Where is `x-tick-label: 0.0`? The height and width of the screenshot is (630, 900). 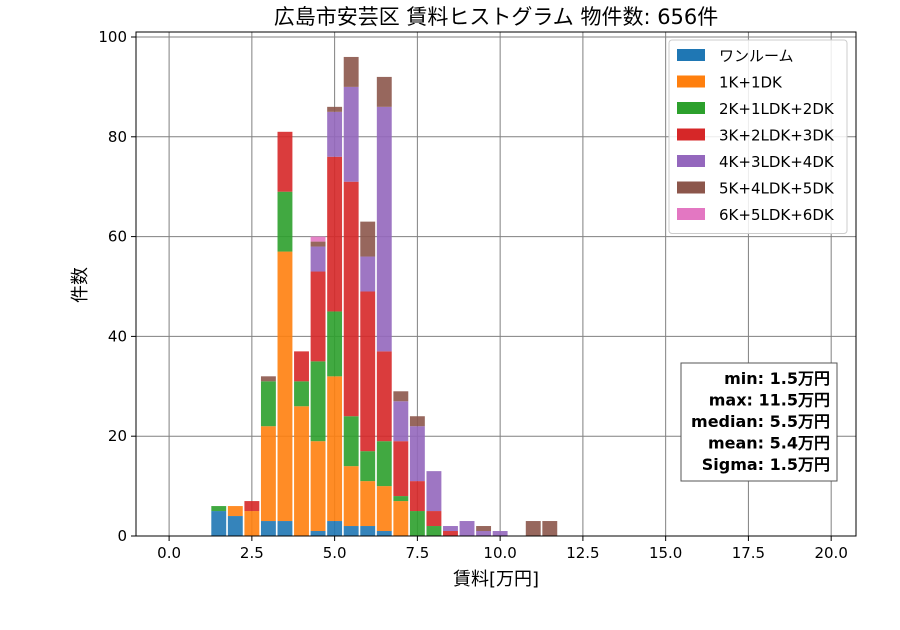 x-tick-label: 0.0 is located at coordinates (169, 553).